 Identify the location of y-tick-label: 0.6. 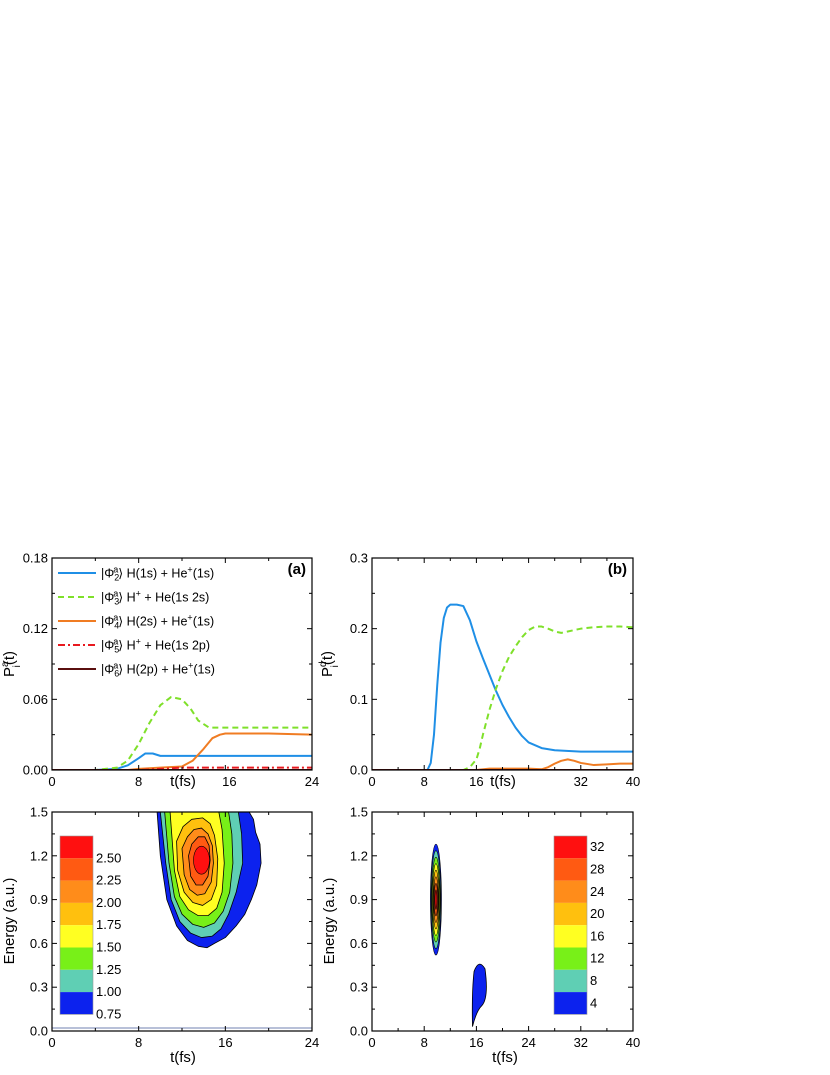
(359, 943).